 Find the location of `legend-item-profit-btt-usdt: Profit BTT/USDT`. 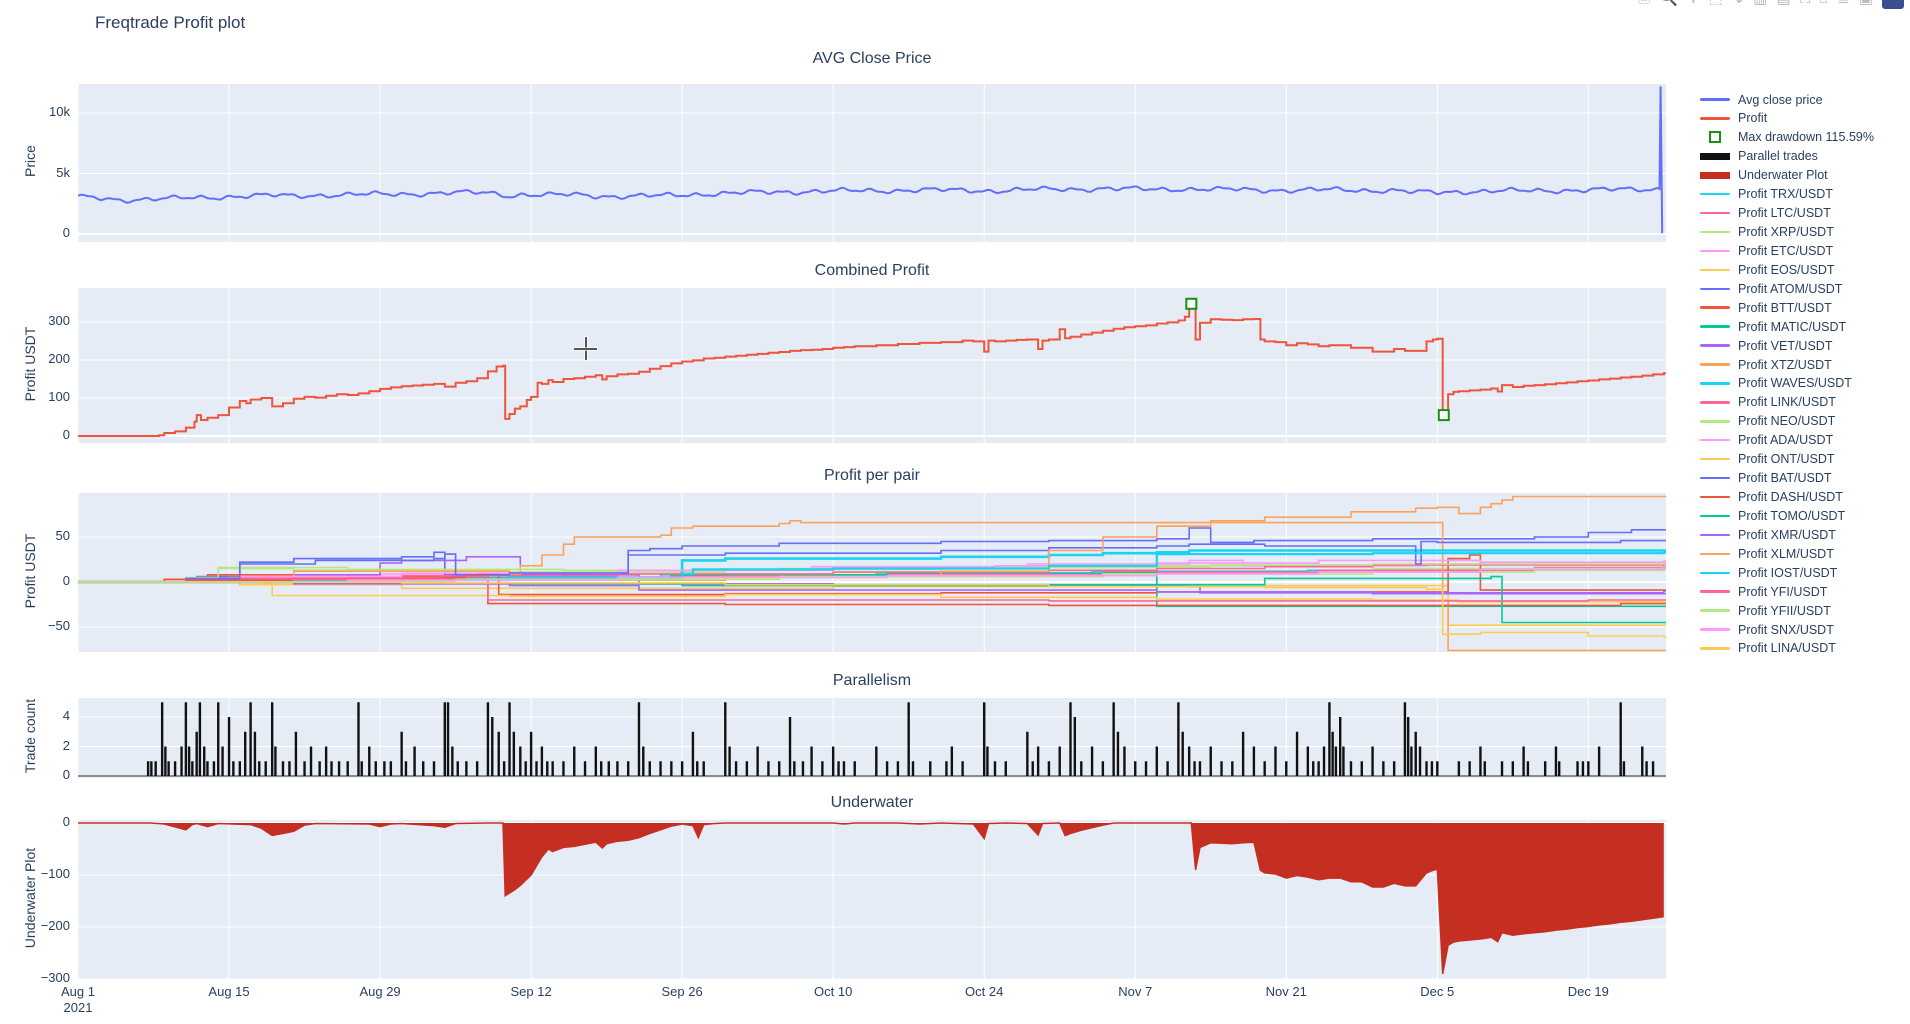

legend-item-profit-btt-usdt: Profit BTT/USDT is located at coordinates (1766, 307).